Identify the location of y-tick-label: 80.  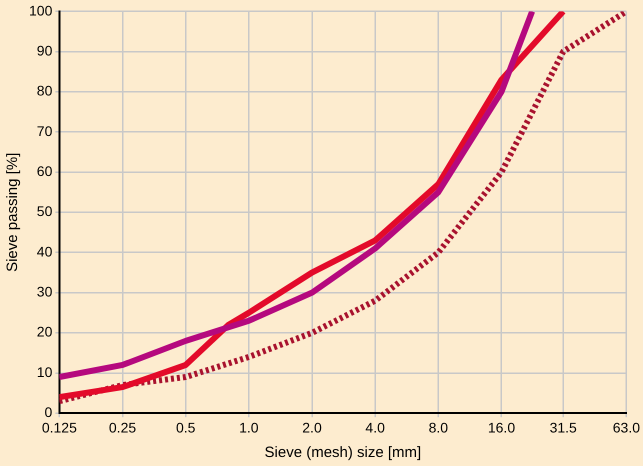
(44, 90).